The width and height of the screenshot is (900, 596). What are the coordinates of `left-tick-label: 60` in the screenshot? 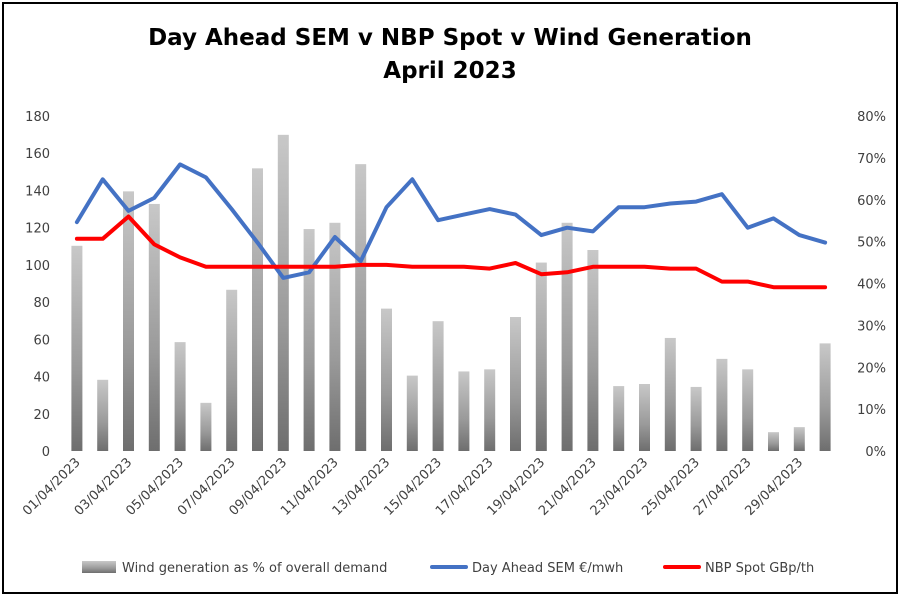 It's located at (41, 340).